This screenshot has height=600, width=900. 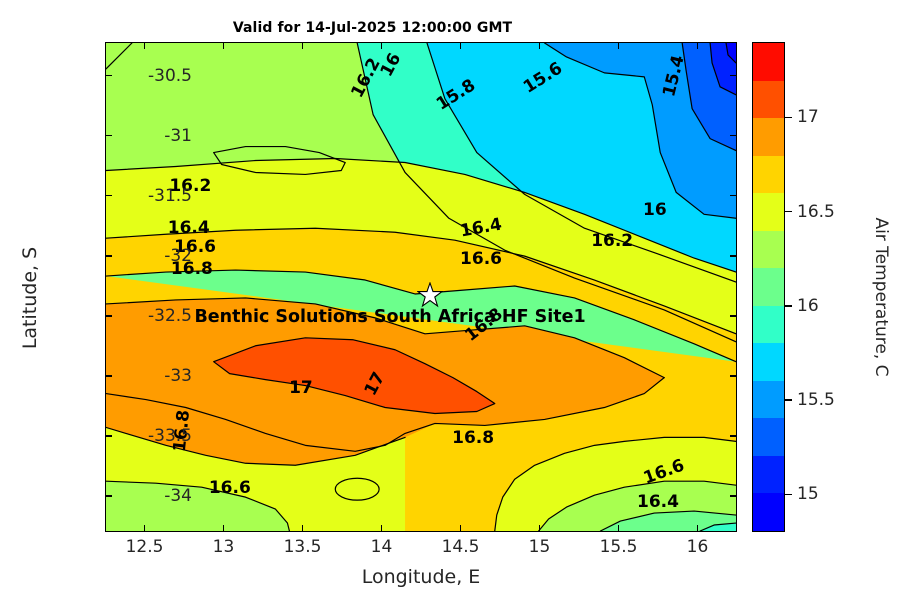 What do you see at coordinates (421, 577) in the screenshot?
I see `x-axis-title: Longitude, E` at bounding box center [421, 577].